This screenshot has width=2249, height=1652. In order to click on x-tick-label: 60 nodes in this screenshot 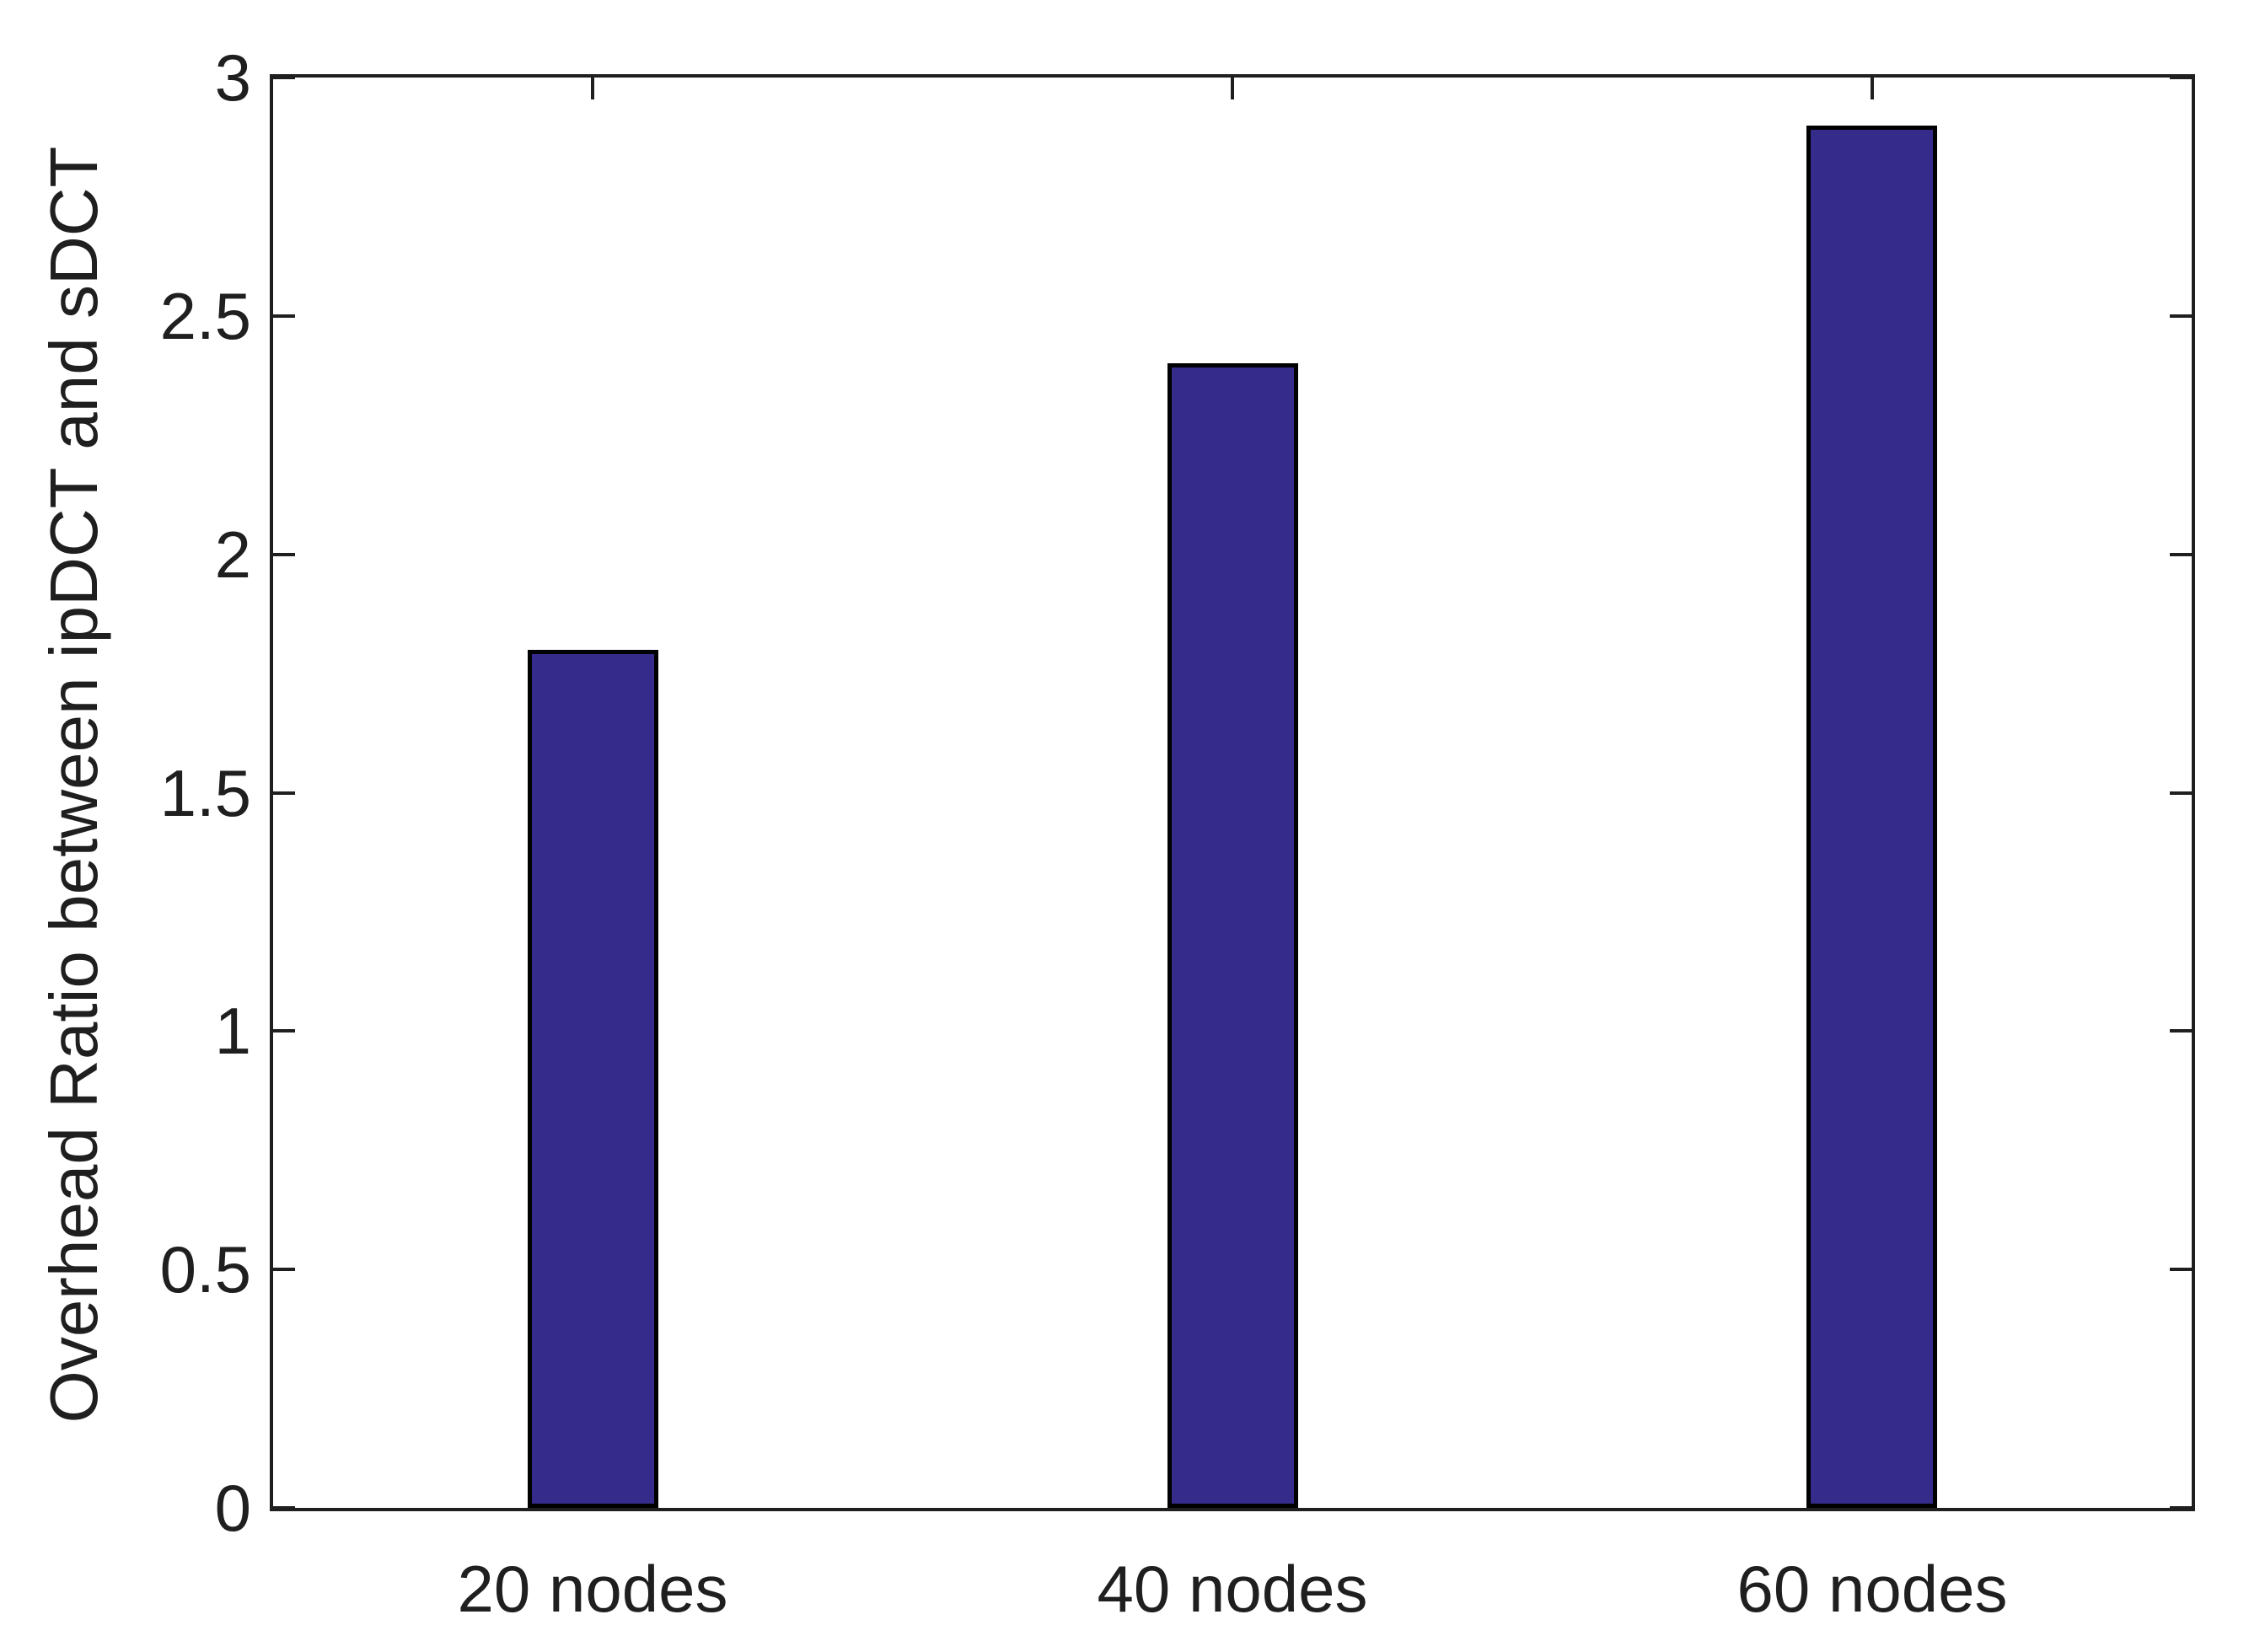, I will do `click(1872, 1589)`.